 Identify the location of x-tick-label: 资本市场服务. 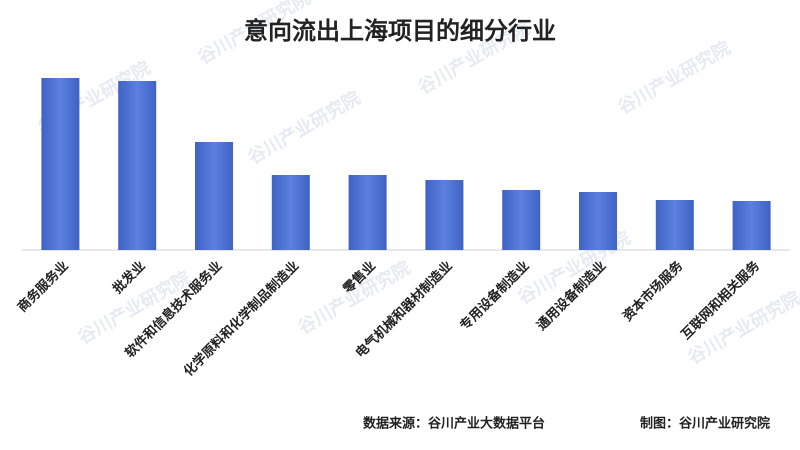
(653, 290).